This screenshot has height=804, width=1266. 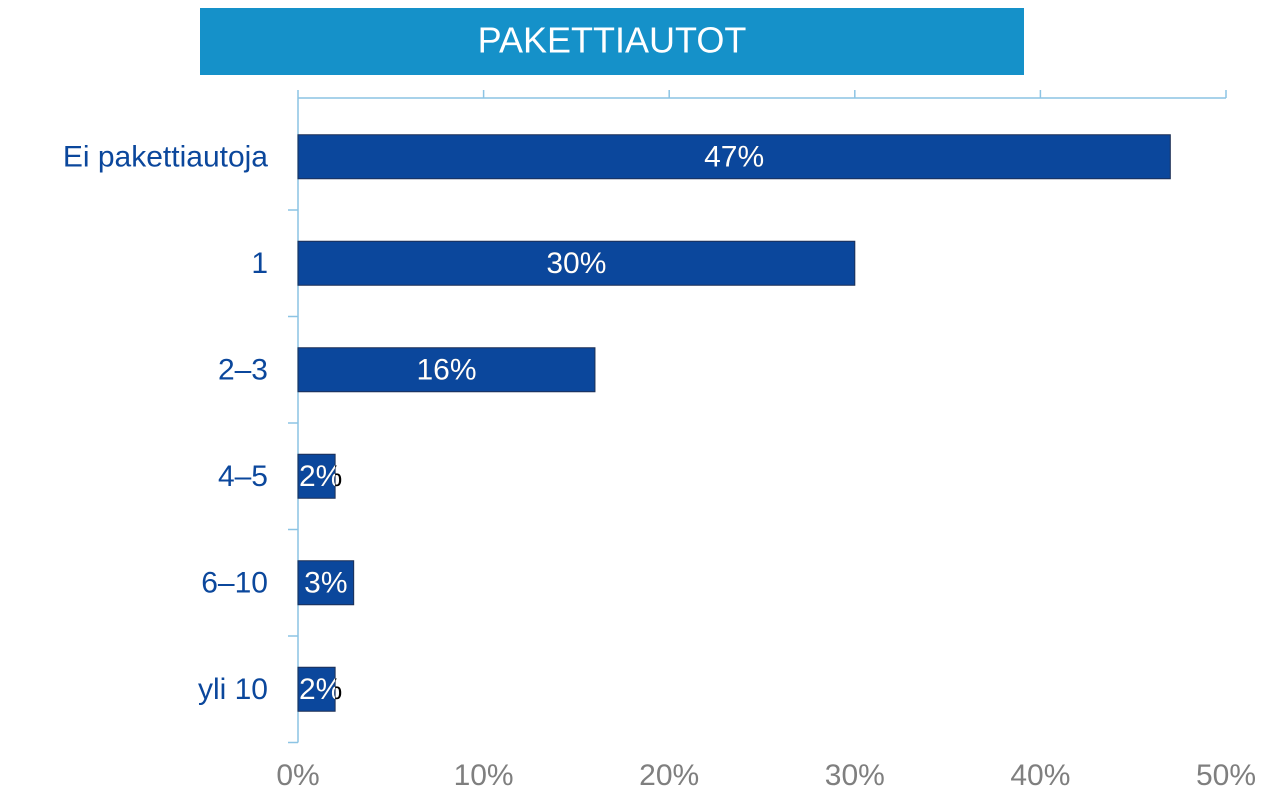 I want to click on value-label: 16%, so click(x=446, y=370).